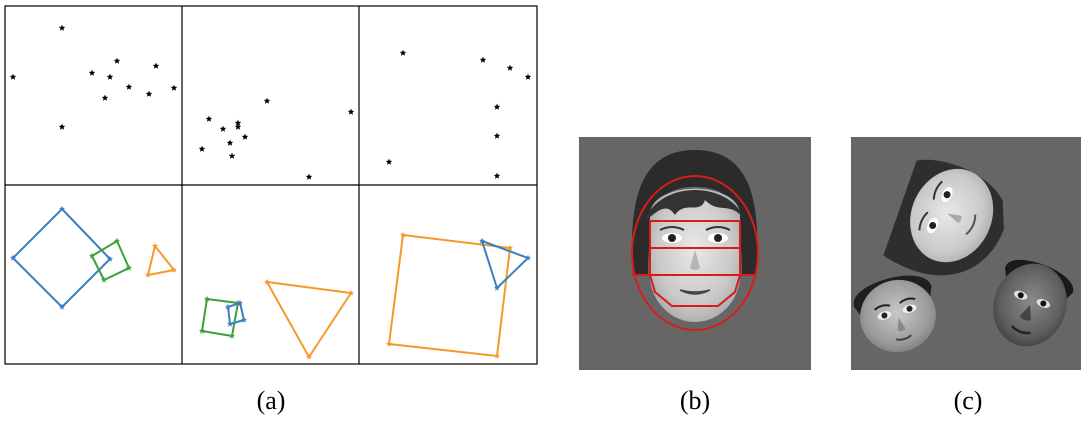 The width and height of the screenshot is (1081, 421). I want to click on template-mouth-region, so click(694, 290).